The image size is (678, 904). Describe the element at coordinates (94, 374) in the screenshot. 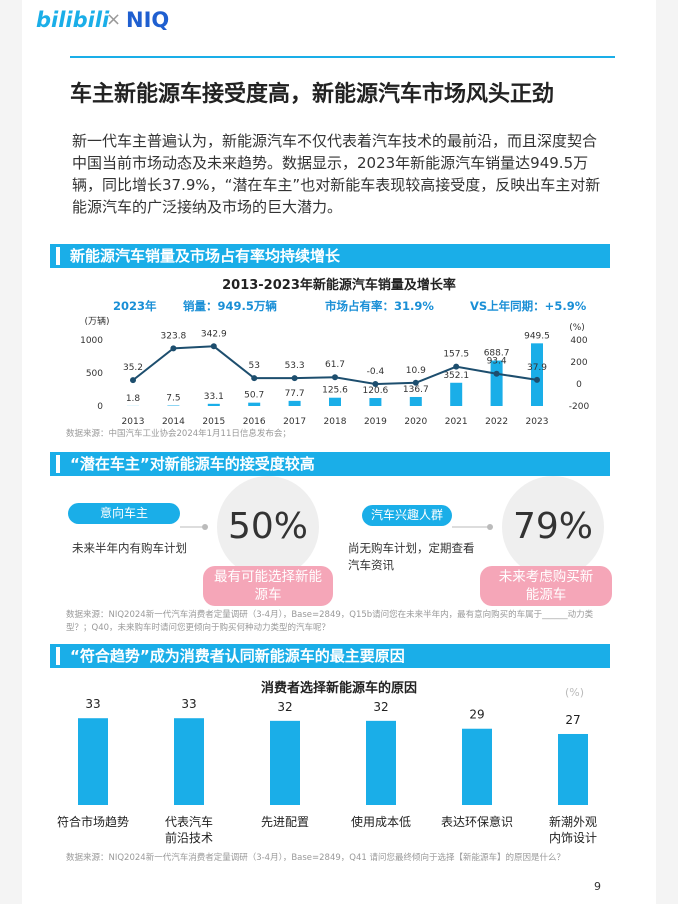

I see `y-tick-label: 500` at that location.